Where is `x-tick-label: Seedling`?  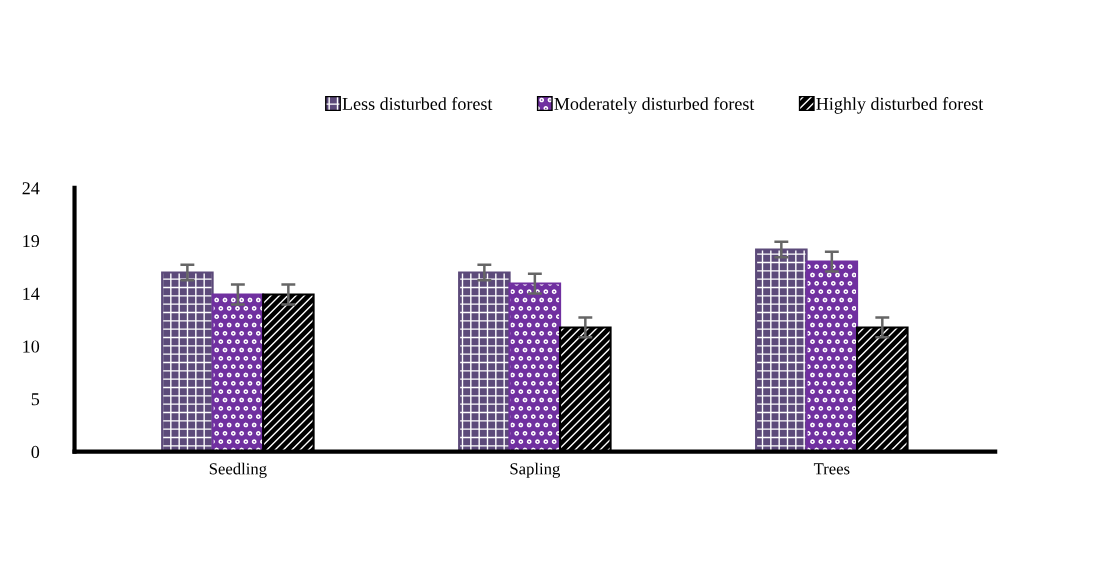 x-tick-label: Seedling is located at coordinates (238, 470).